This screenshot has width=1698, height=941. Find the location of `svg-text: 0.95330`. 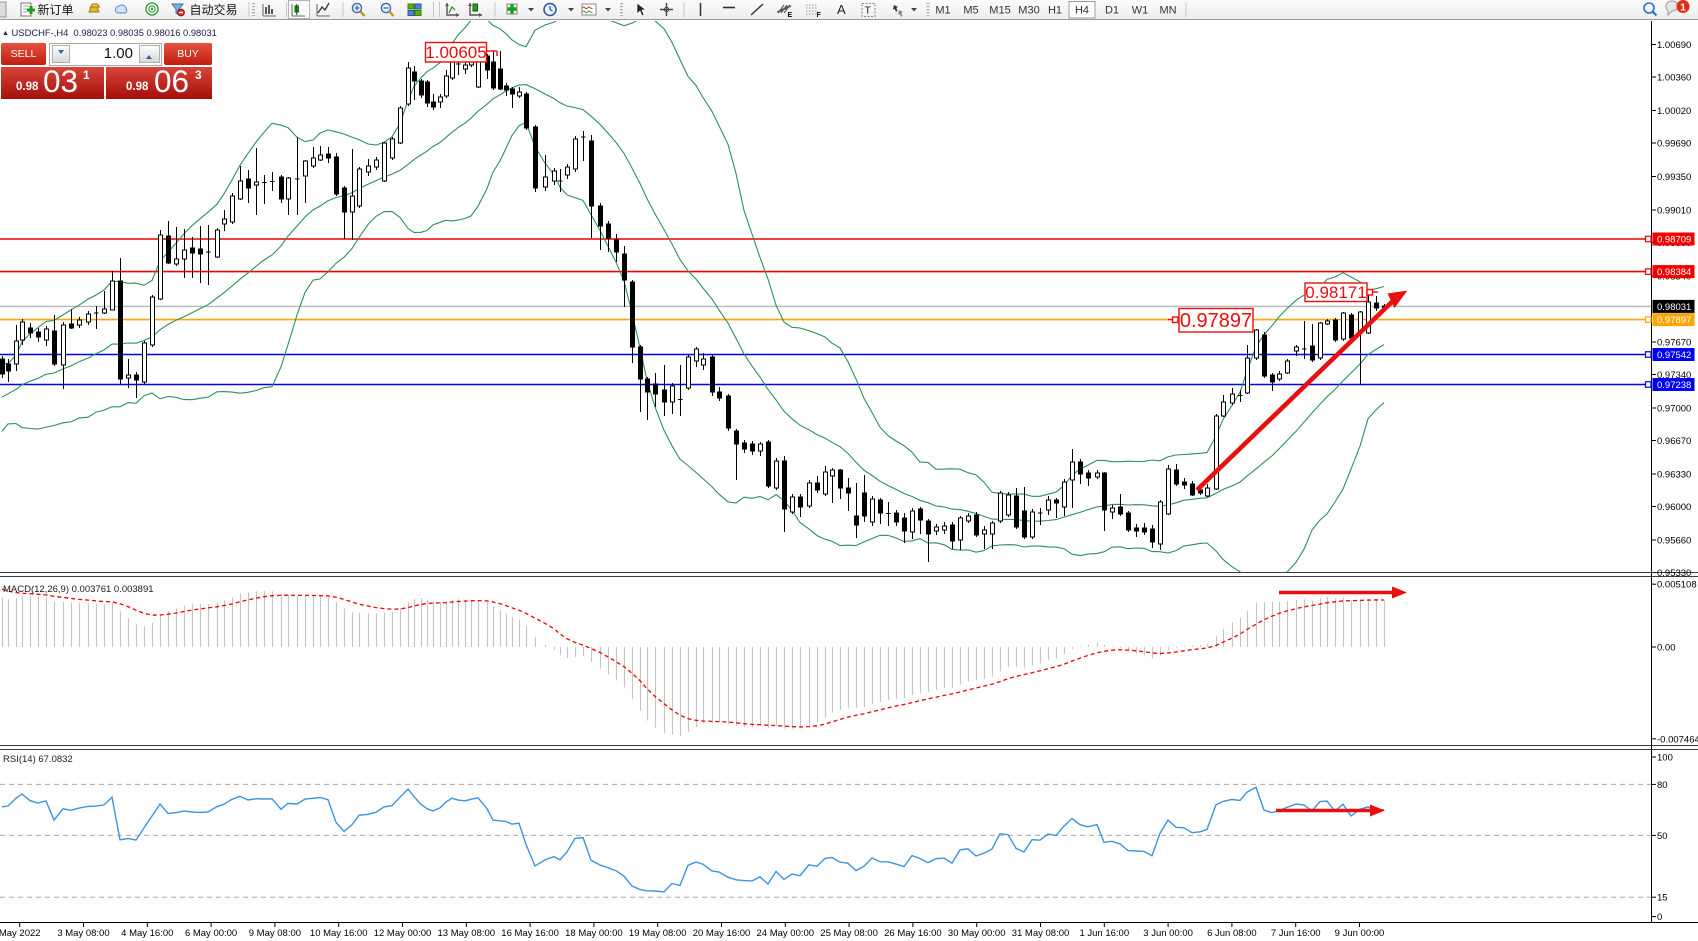

svg-text: 0.95330 is located at coordinates (1674, 573).